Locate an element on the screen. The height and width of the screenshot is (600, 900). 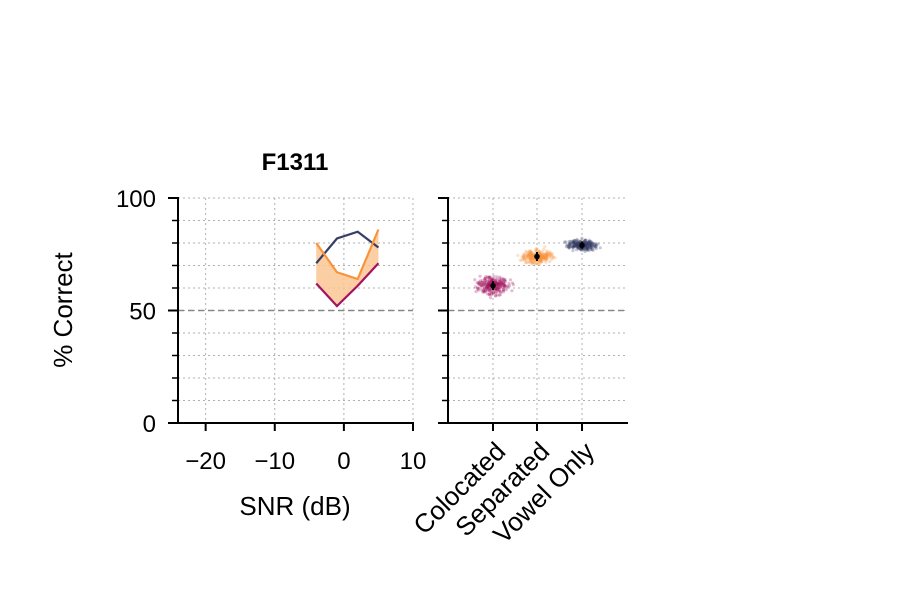
separation-band is located at coordinates (347, 267).